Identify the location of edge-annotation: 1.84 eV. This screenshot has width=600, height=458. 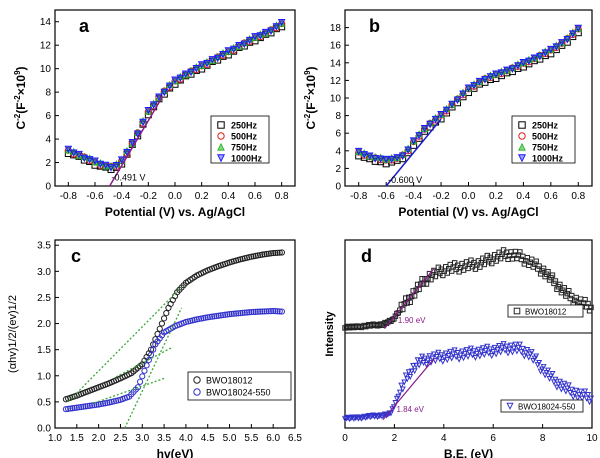
(410, 409).